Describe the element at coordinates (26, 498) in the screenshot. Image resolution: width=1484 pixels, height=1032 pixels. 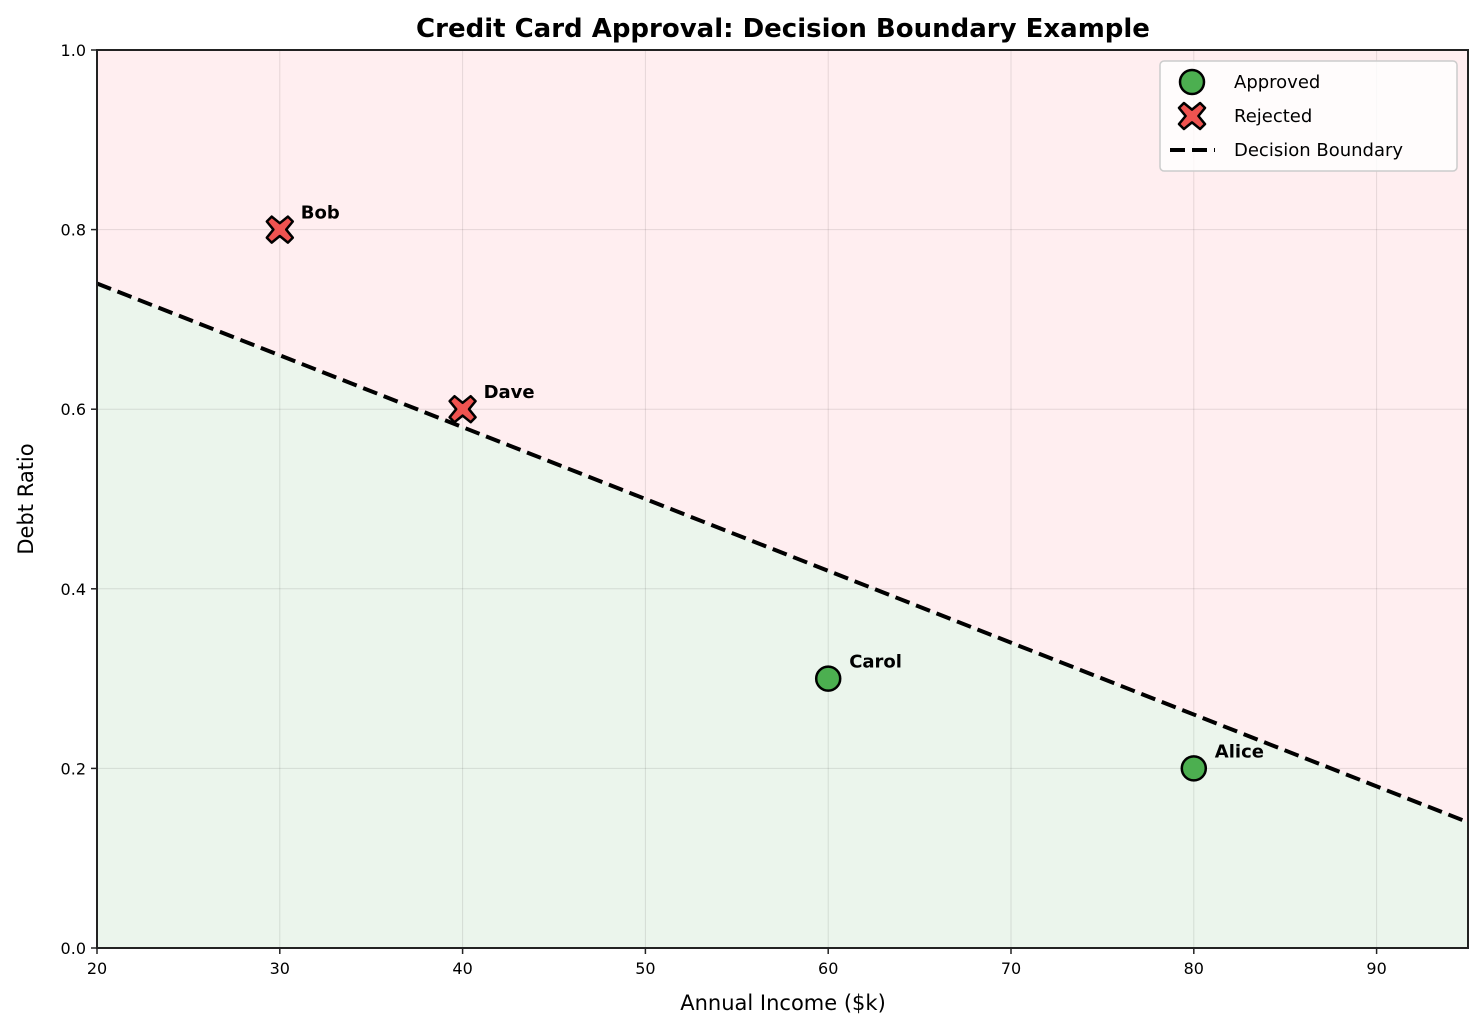
I see `y-axis-label: Debt Ratio` at that location.